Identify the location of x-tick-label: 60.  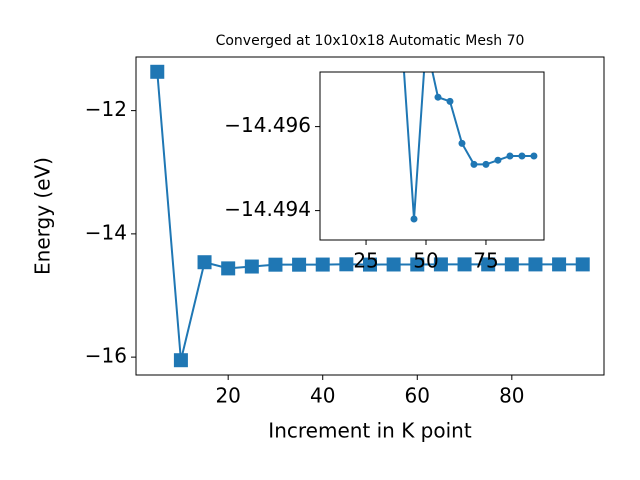
(417, 396).